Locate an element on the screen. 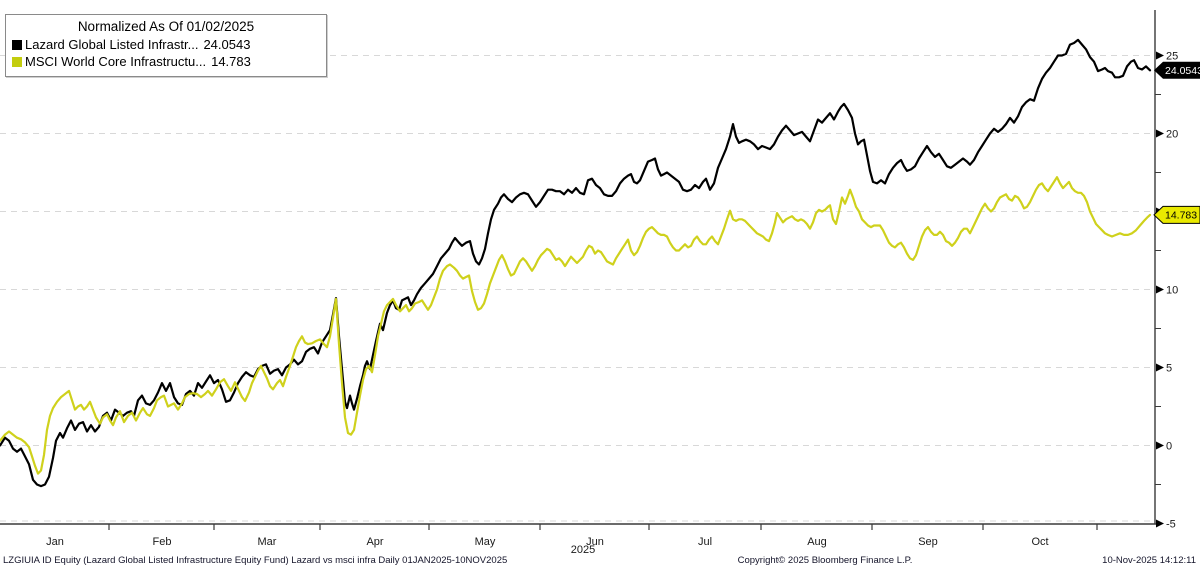 Image resolution: width=1200 pixels, height=570 pixels. x-axis-month-label: Jan is located at coordinates (55, 542).